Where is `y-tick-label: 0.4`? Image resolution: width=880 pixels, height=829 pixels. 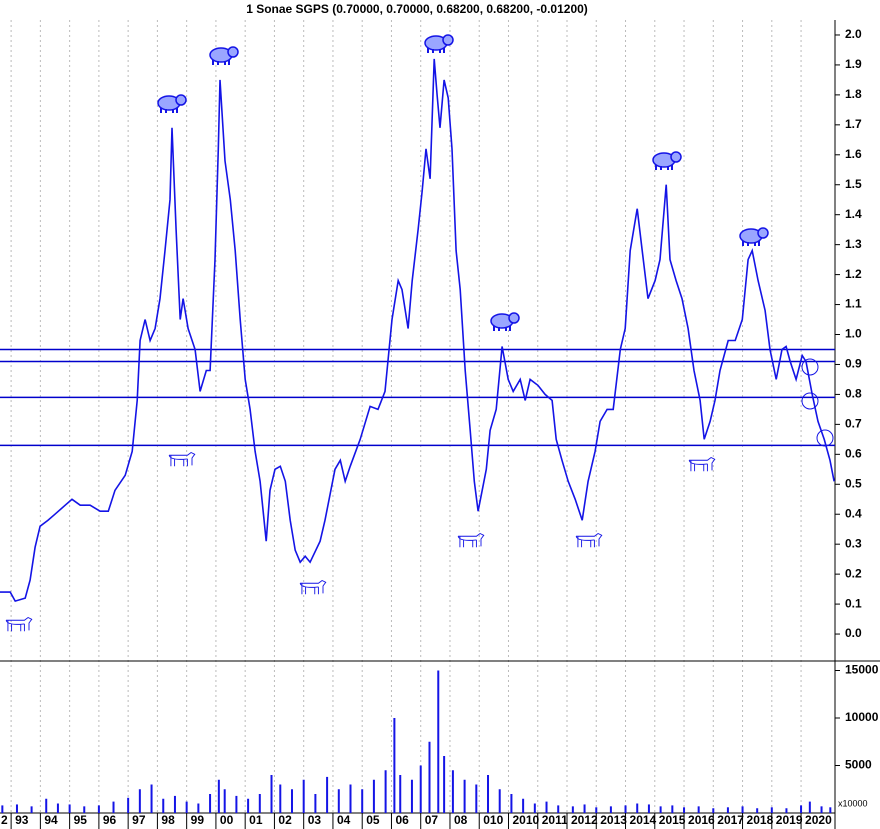 y-tick-label: 0.4 is located at coordinates (853, 513).